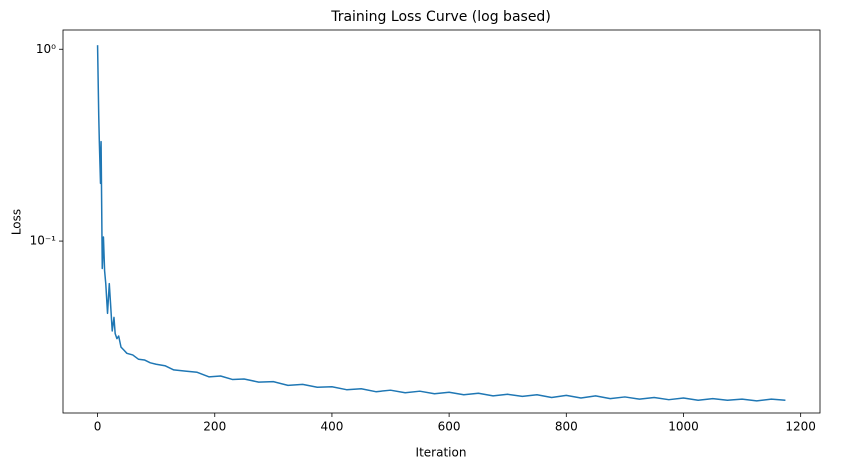  Describe the element at coordinates (46, 49) in the screenshot. I see `y-tick-label: 10⁰` at that location.